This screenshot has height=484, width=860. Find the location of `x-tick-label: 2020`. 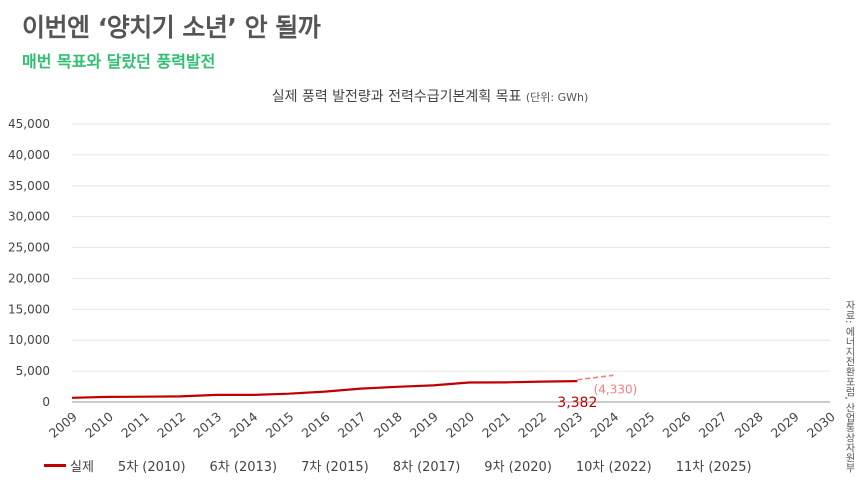

x-tick-label: 2020 is located at coordinates (460, 425).